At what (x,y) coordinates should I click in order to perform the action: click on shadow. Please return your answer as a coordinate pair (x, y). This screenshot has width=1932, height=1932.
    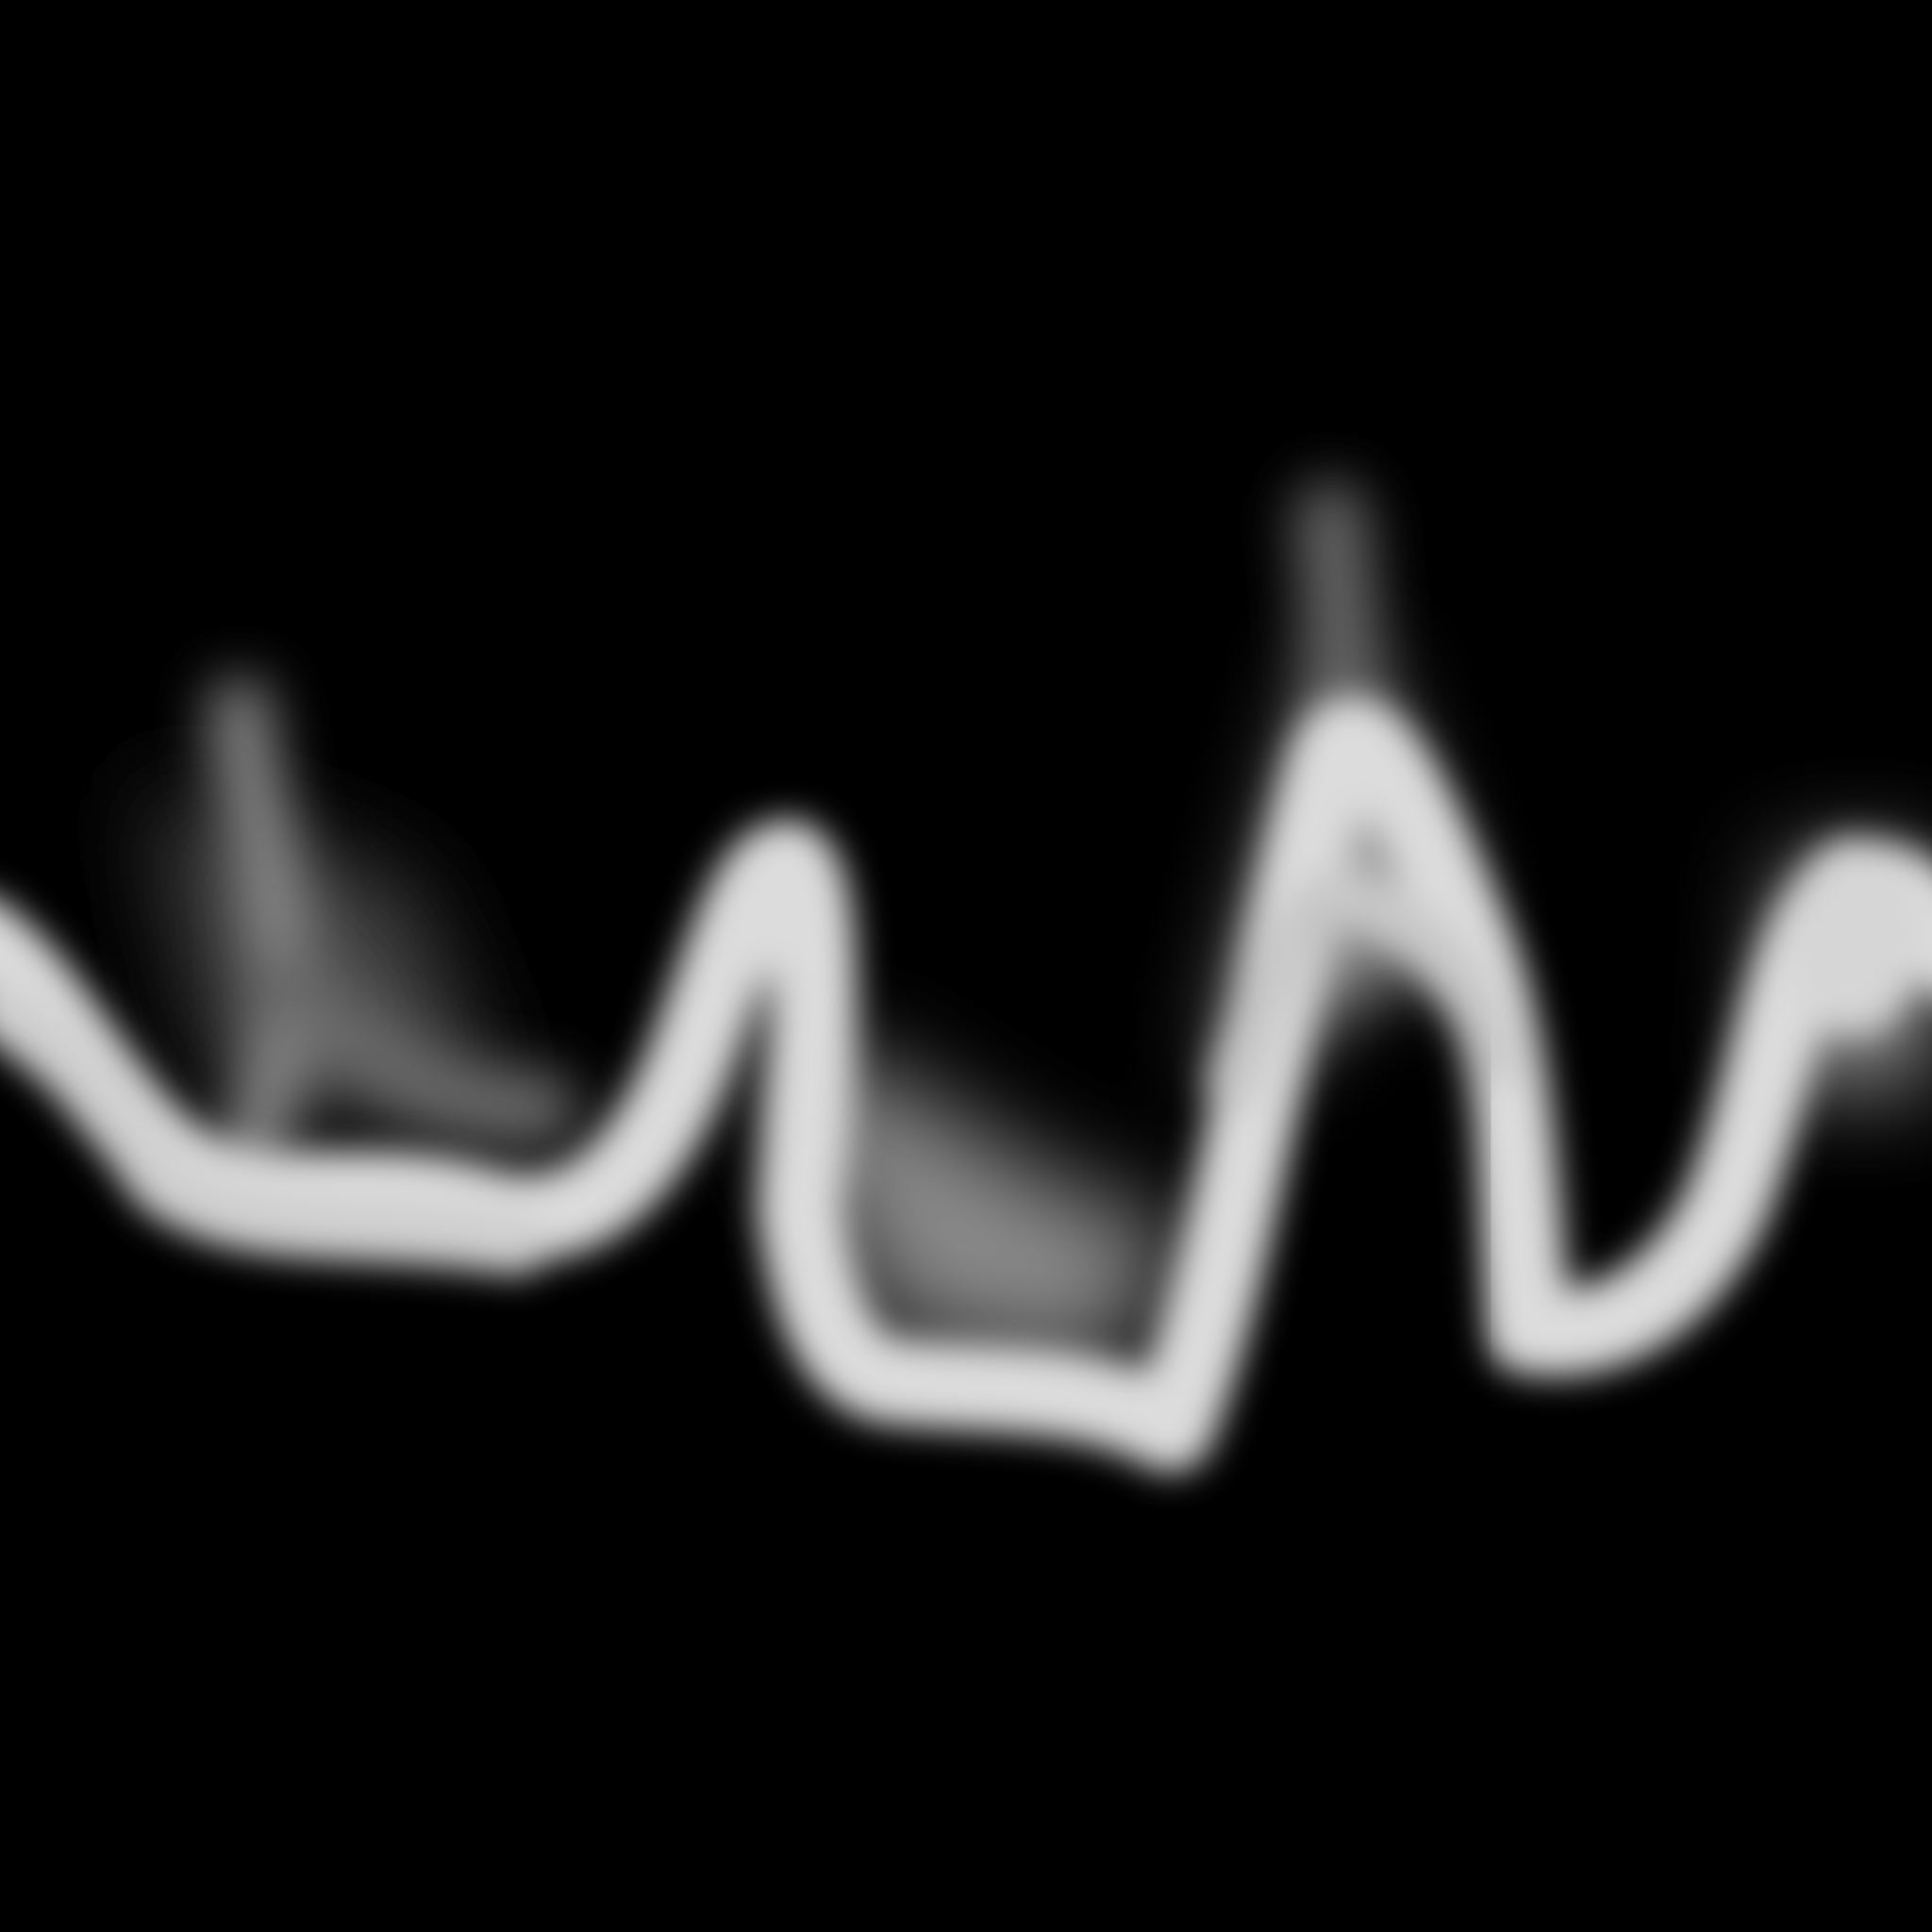
    Looking at the image, I should click on (1405, 1238).